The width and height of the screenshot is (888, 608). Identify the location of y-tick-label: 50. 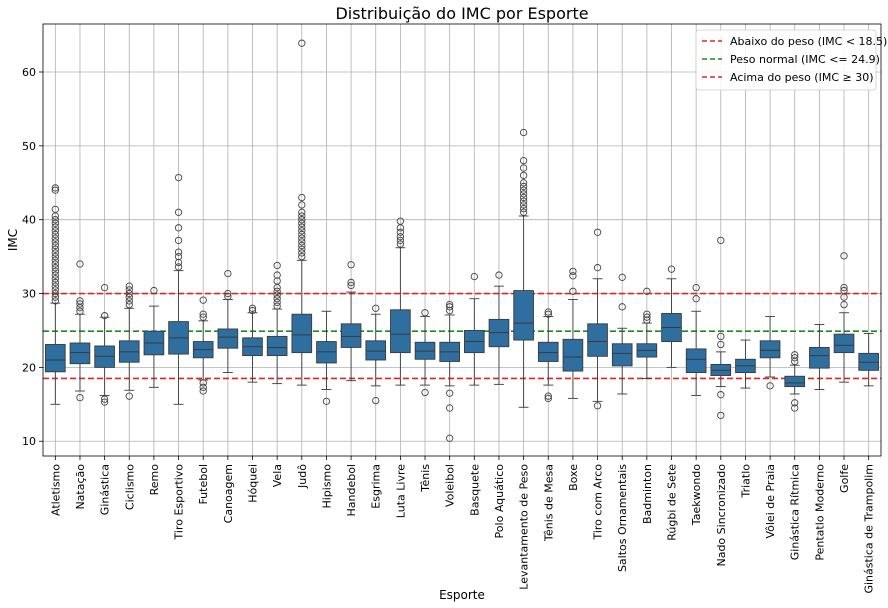
(29, 146).